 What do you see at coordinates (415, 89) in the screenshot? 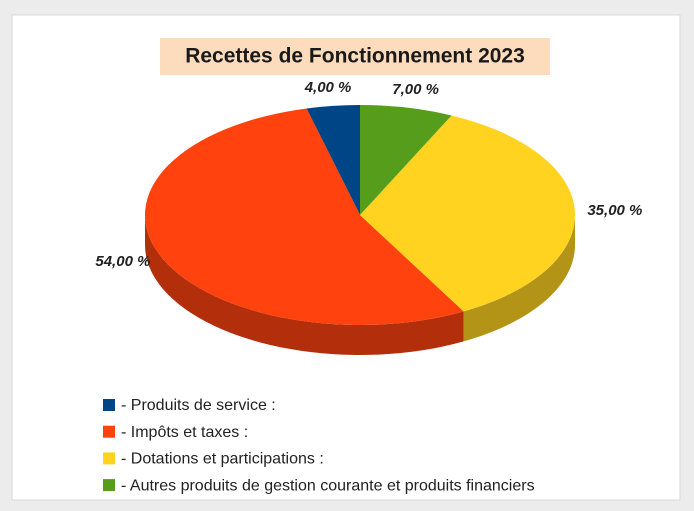
I see `data-label: 7,00 %` at bounding box center [415, 89].